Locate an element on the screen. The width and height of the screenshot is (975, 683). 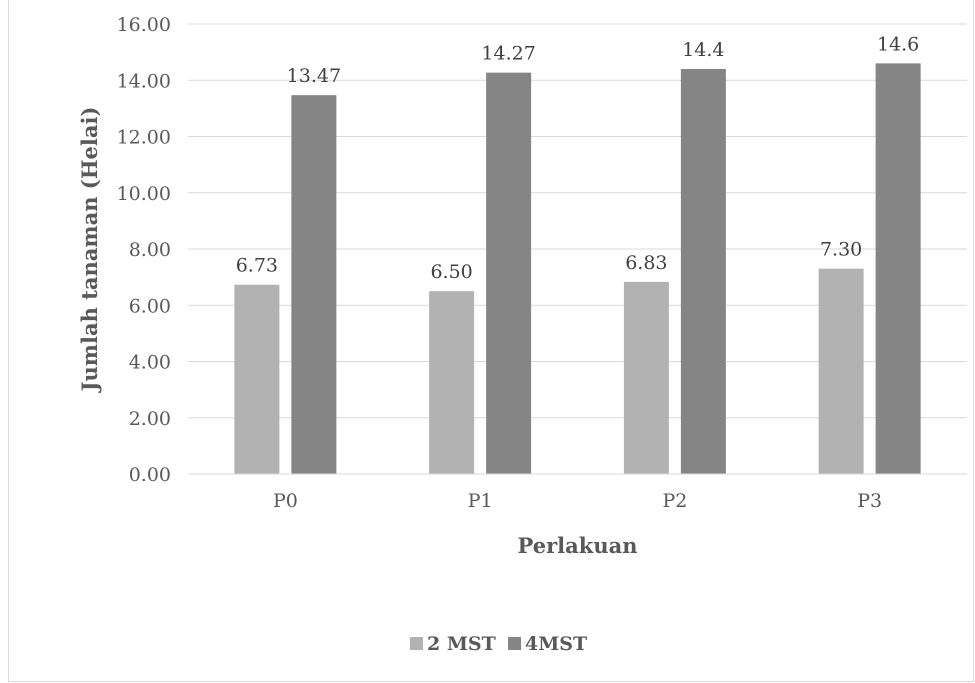
data-label: 7.30 is located at coordinates (841, 250).